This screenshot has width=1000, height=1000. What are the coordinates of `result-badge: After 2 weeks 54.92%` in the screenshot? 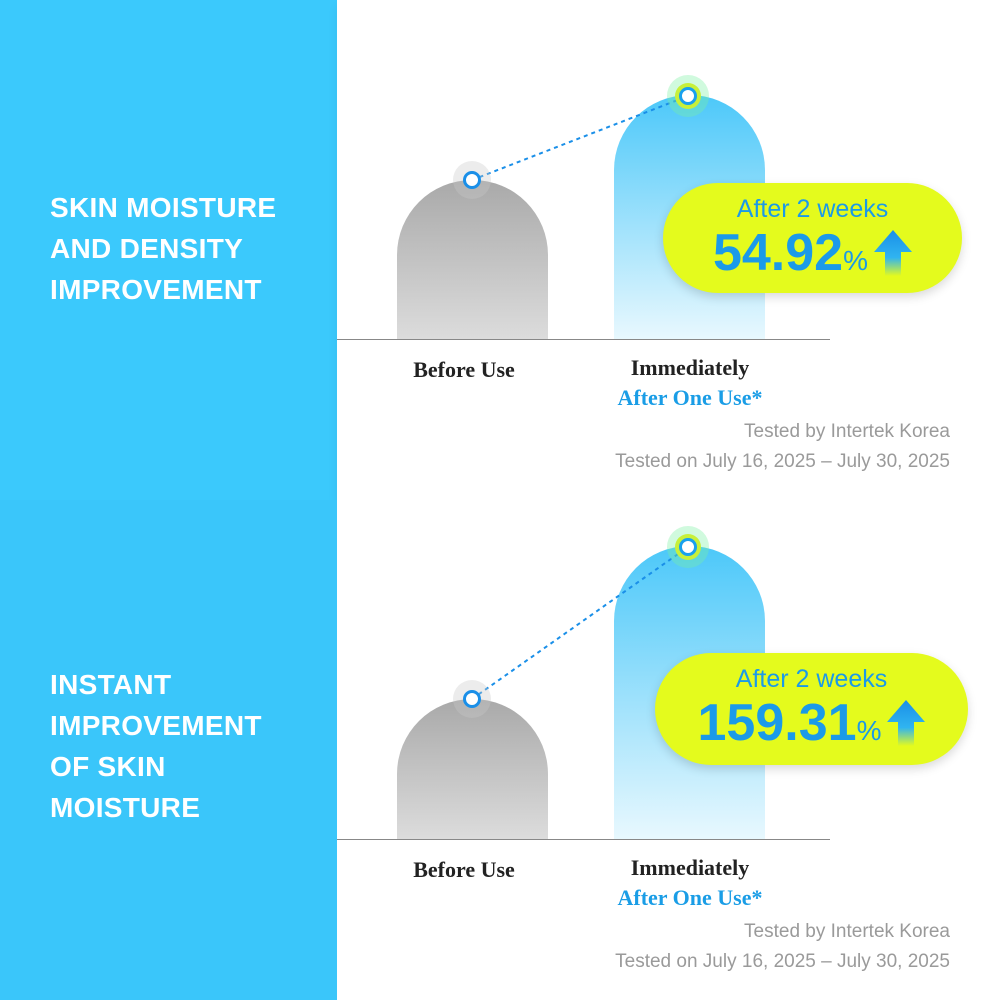 It's located at (812, 238).